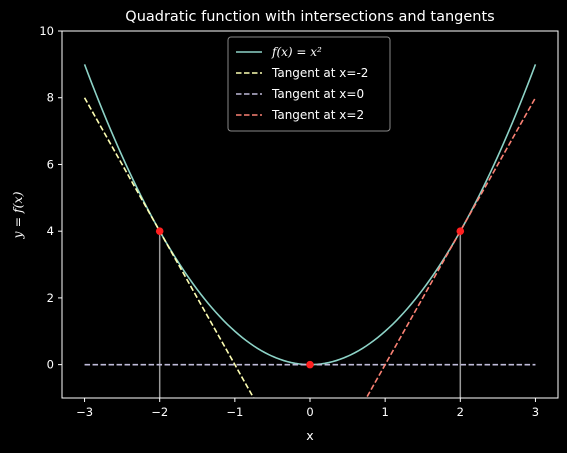  I want to click on legend-box, so click(309, 84).